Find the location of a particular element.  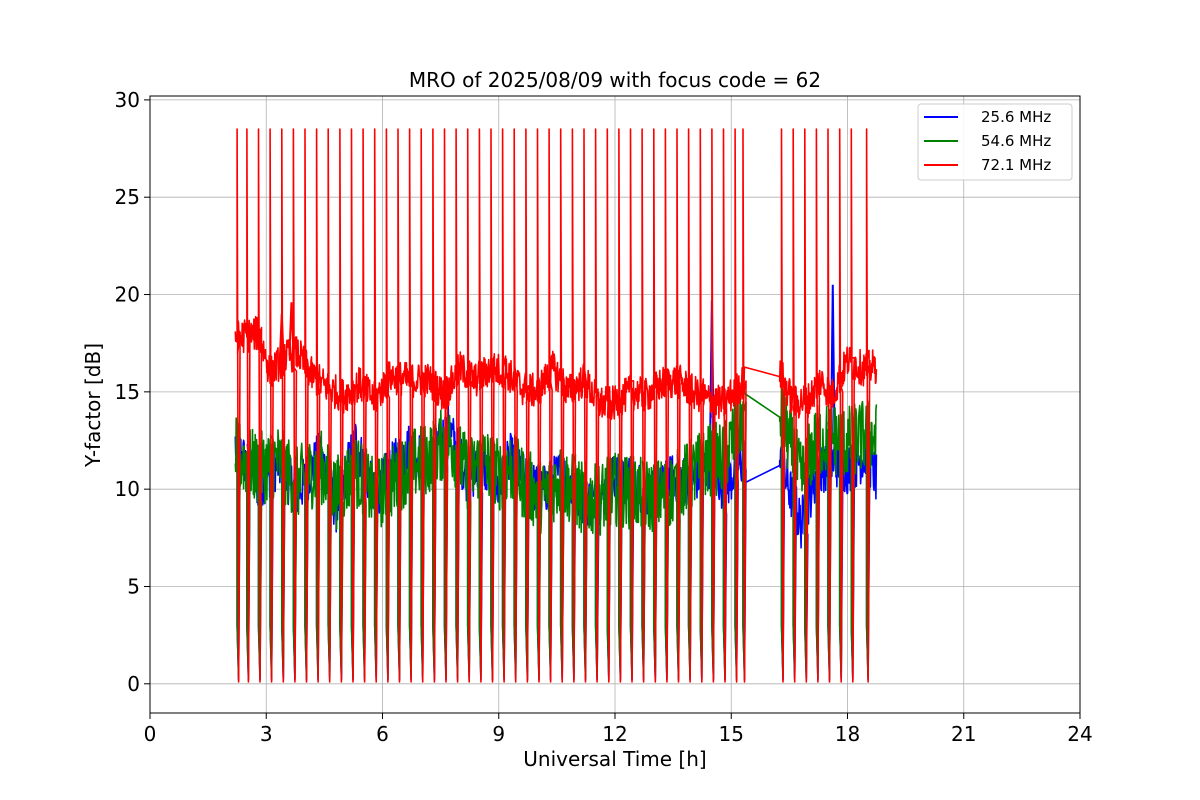

y-tick-label: 20 is located at coordinates (127, 295).